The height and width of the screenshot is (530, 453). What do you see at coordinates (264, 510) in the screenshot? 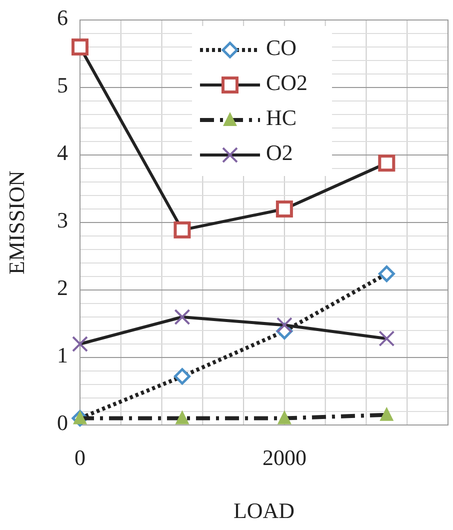
I see `x-axis-title: LOAD` at bounding box center [264, 510].